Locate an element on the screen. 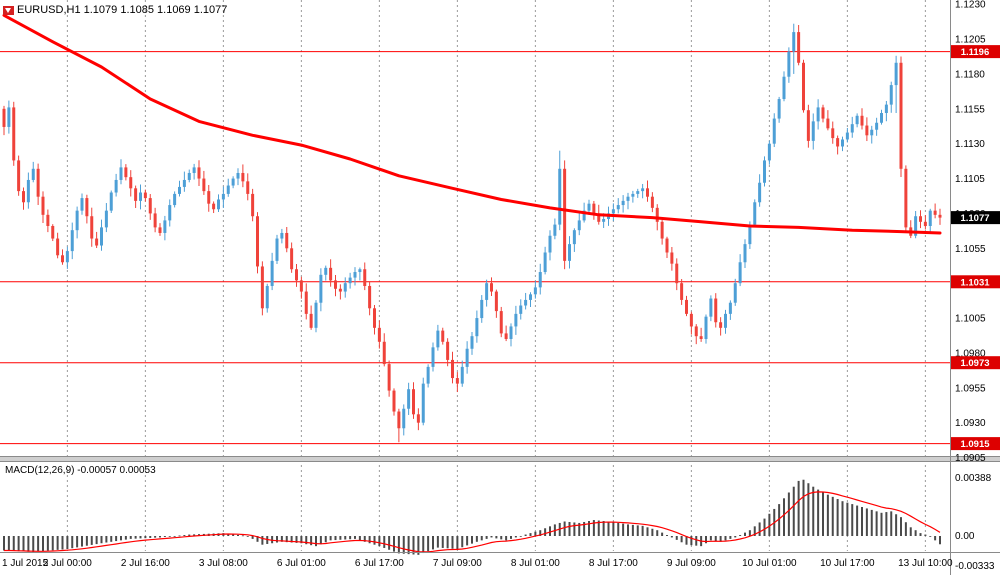 This screenshot has width=1000, height=575. svg-text: 1.1005 is located at coordinates (970, 319).